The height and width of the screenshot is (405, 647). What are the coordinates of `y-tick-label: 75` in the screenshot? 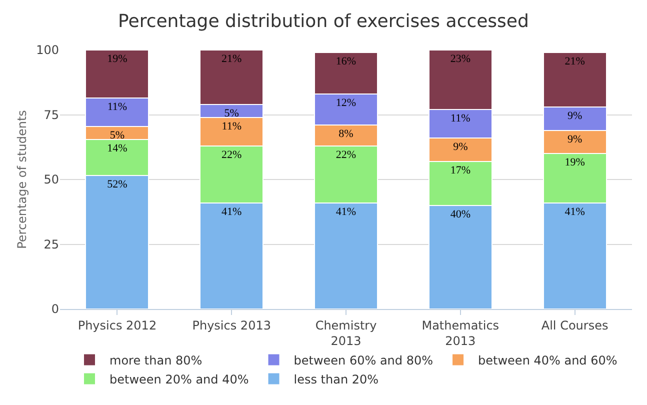 It's located at (51, 115).